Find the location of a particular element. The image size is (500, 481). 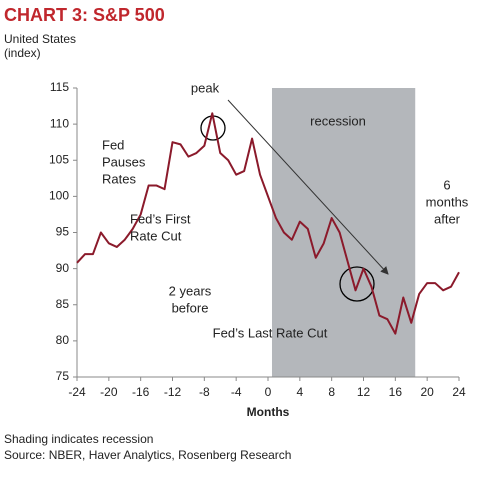

annotation: after is located at coordinates (447, 218).